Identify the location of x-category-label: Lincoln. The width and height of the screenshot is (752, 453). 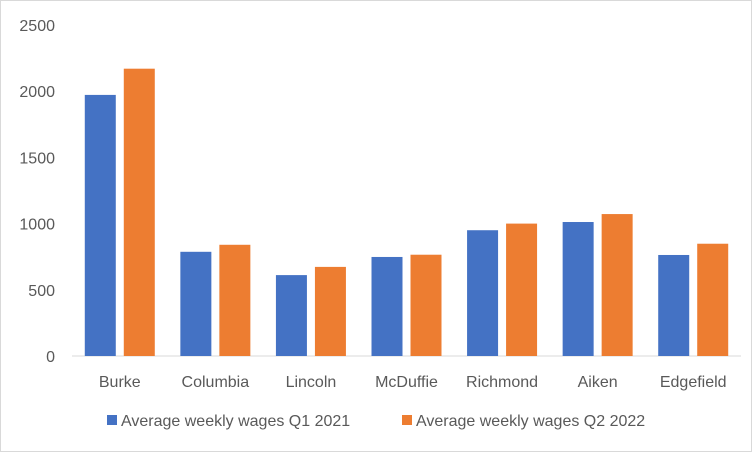
(311, 382).